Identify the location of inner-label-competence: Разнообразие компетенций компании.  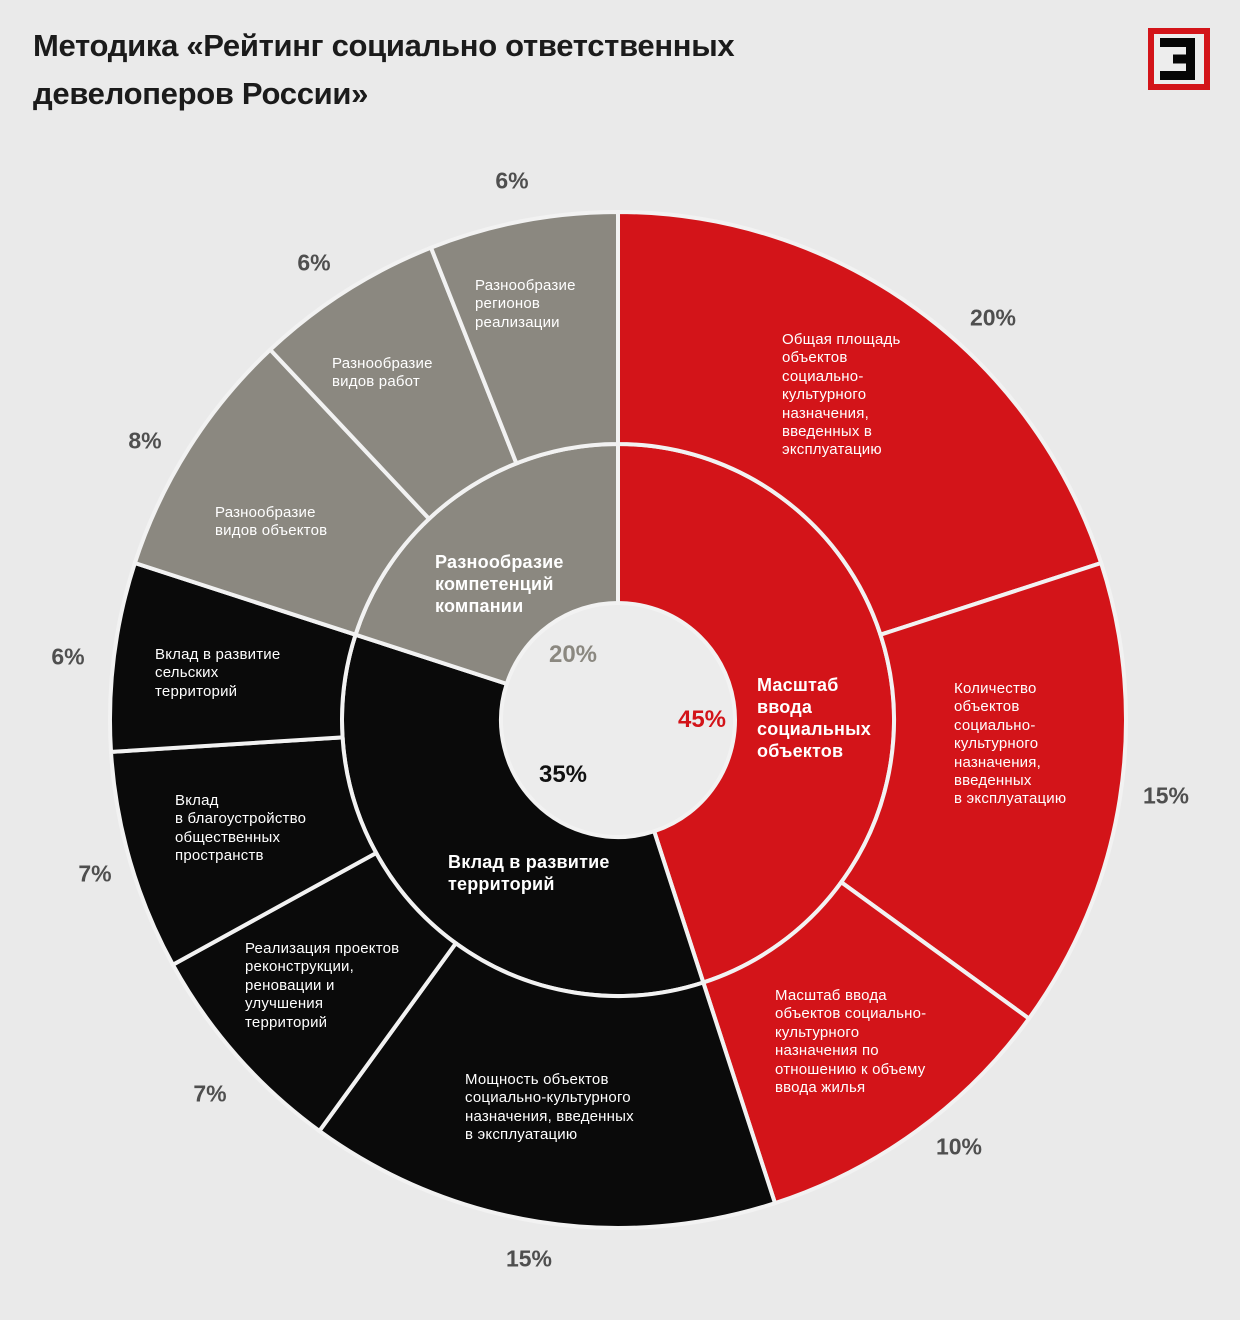
(499, 584).